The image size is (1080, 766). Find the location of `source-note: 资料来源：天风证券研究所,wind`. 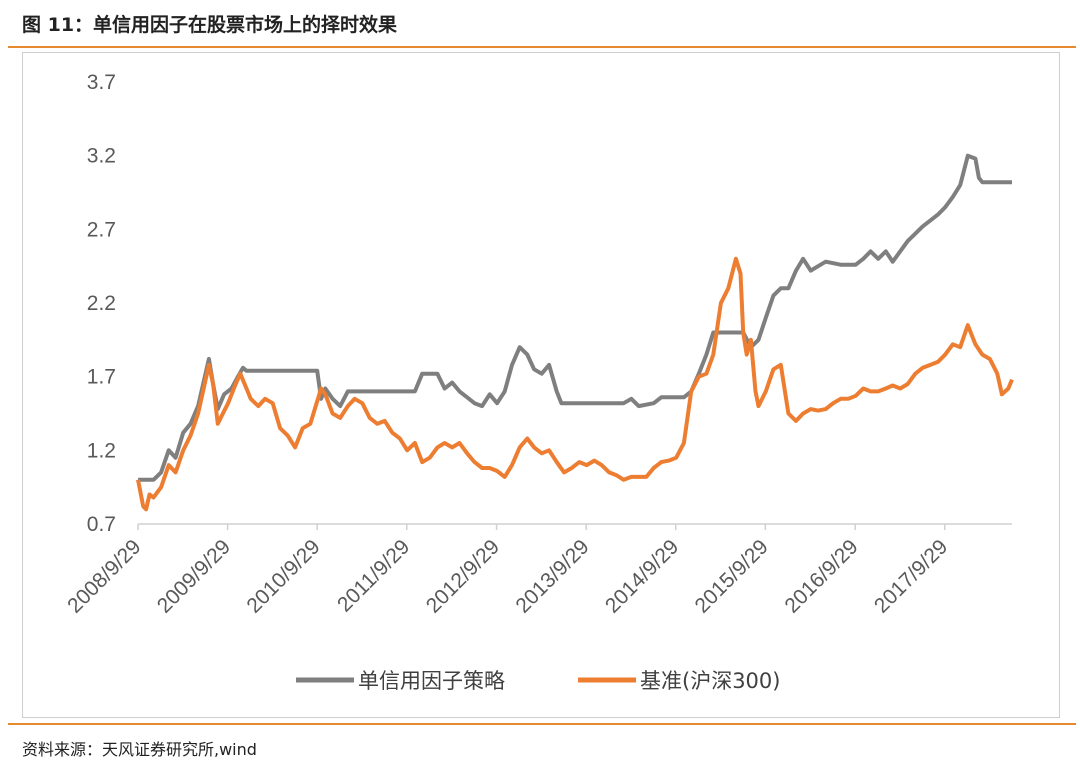

source-note: 资料来源：天风证券研究所,wind is located at coordinates (139, 749).